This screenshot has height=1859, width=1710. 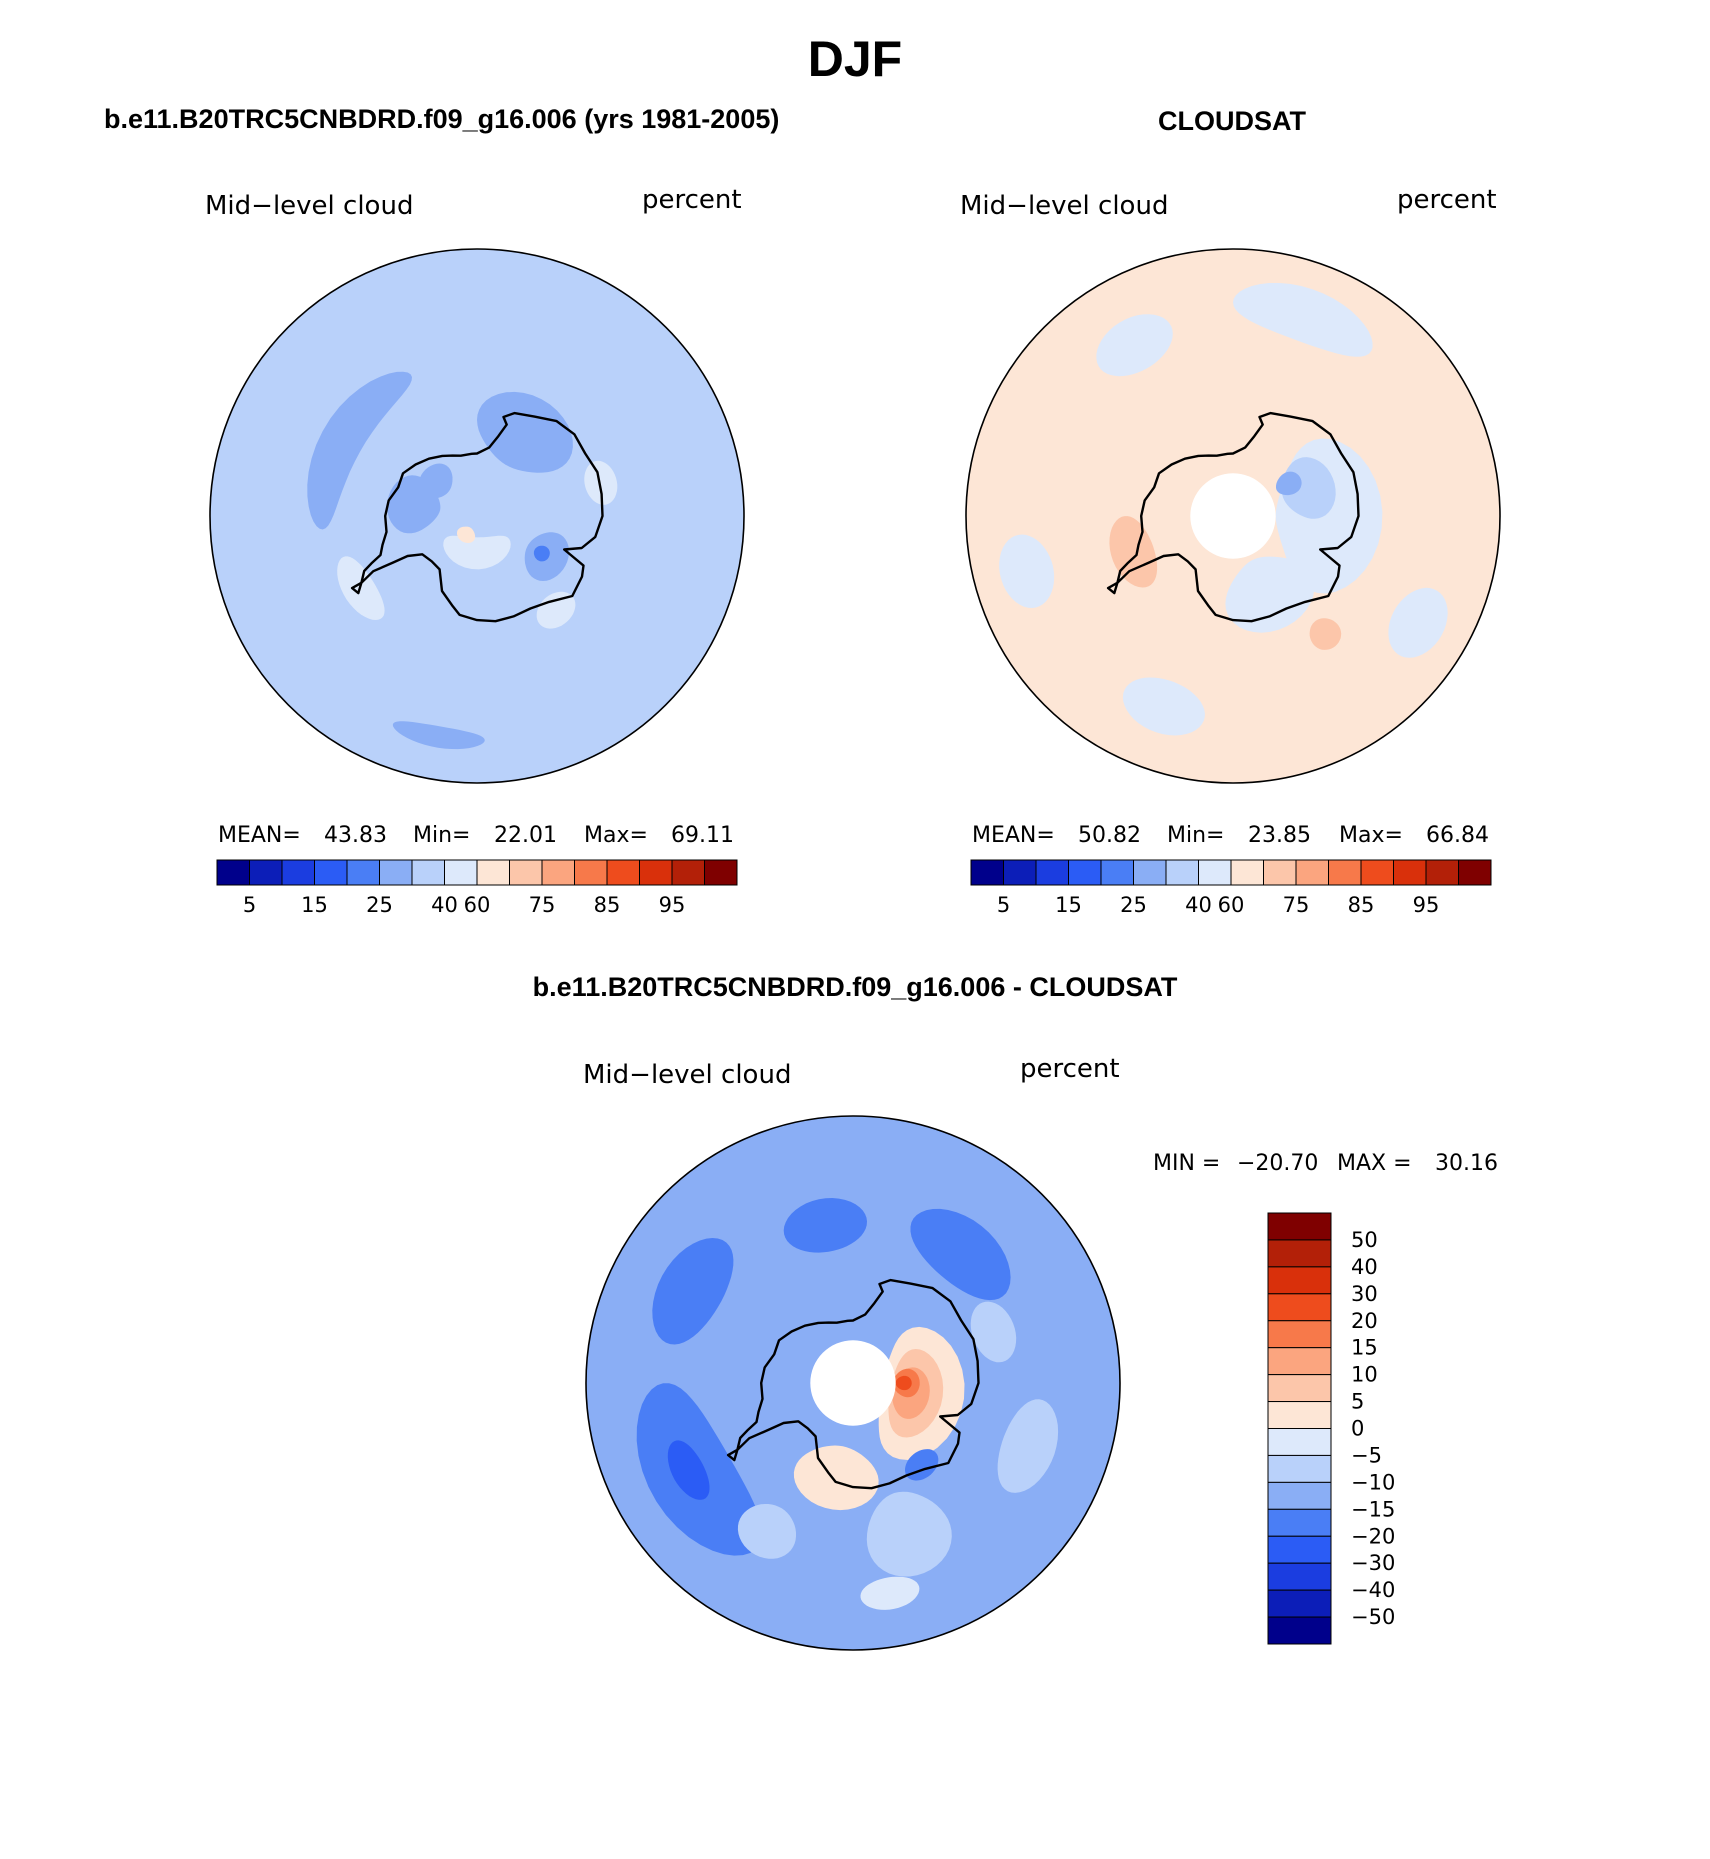 I want to click on panel-model-map, so click(x=477, y=516).